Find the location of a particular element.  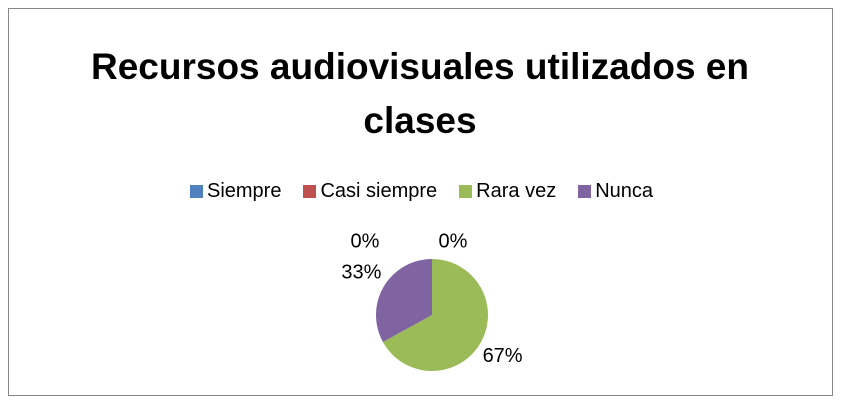

legend-item: Siempre is located at coordinates (235, 191).